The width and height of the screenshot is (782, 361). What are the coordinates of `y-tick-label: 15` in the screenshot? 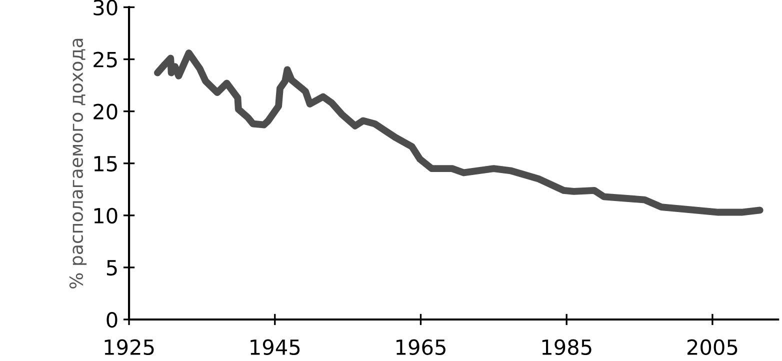 It's located at (105, 164).